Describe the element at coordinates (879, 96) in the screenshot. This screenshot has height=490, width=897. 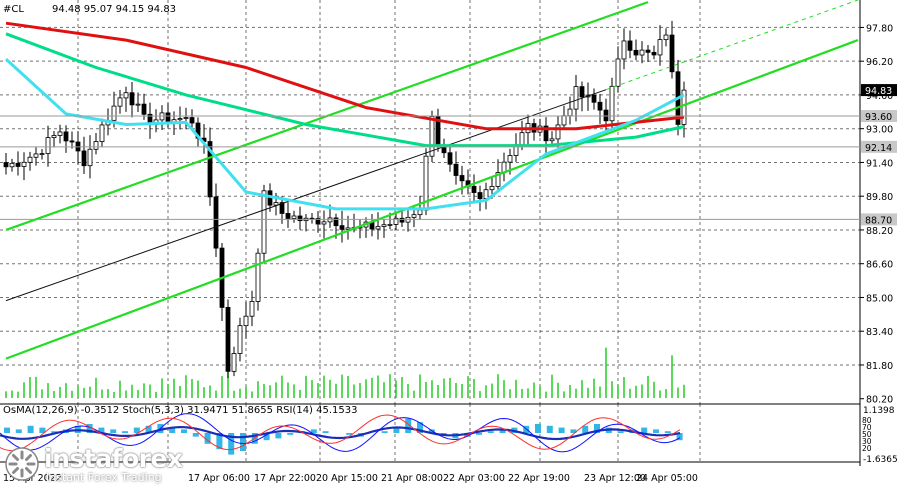
I see `axis-tick-label: 94.60` at that location.